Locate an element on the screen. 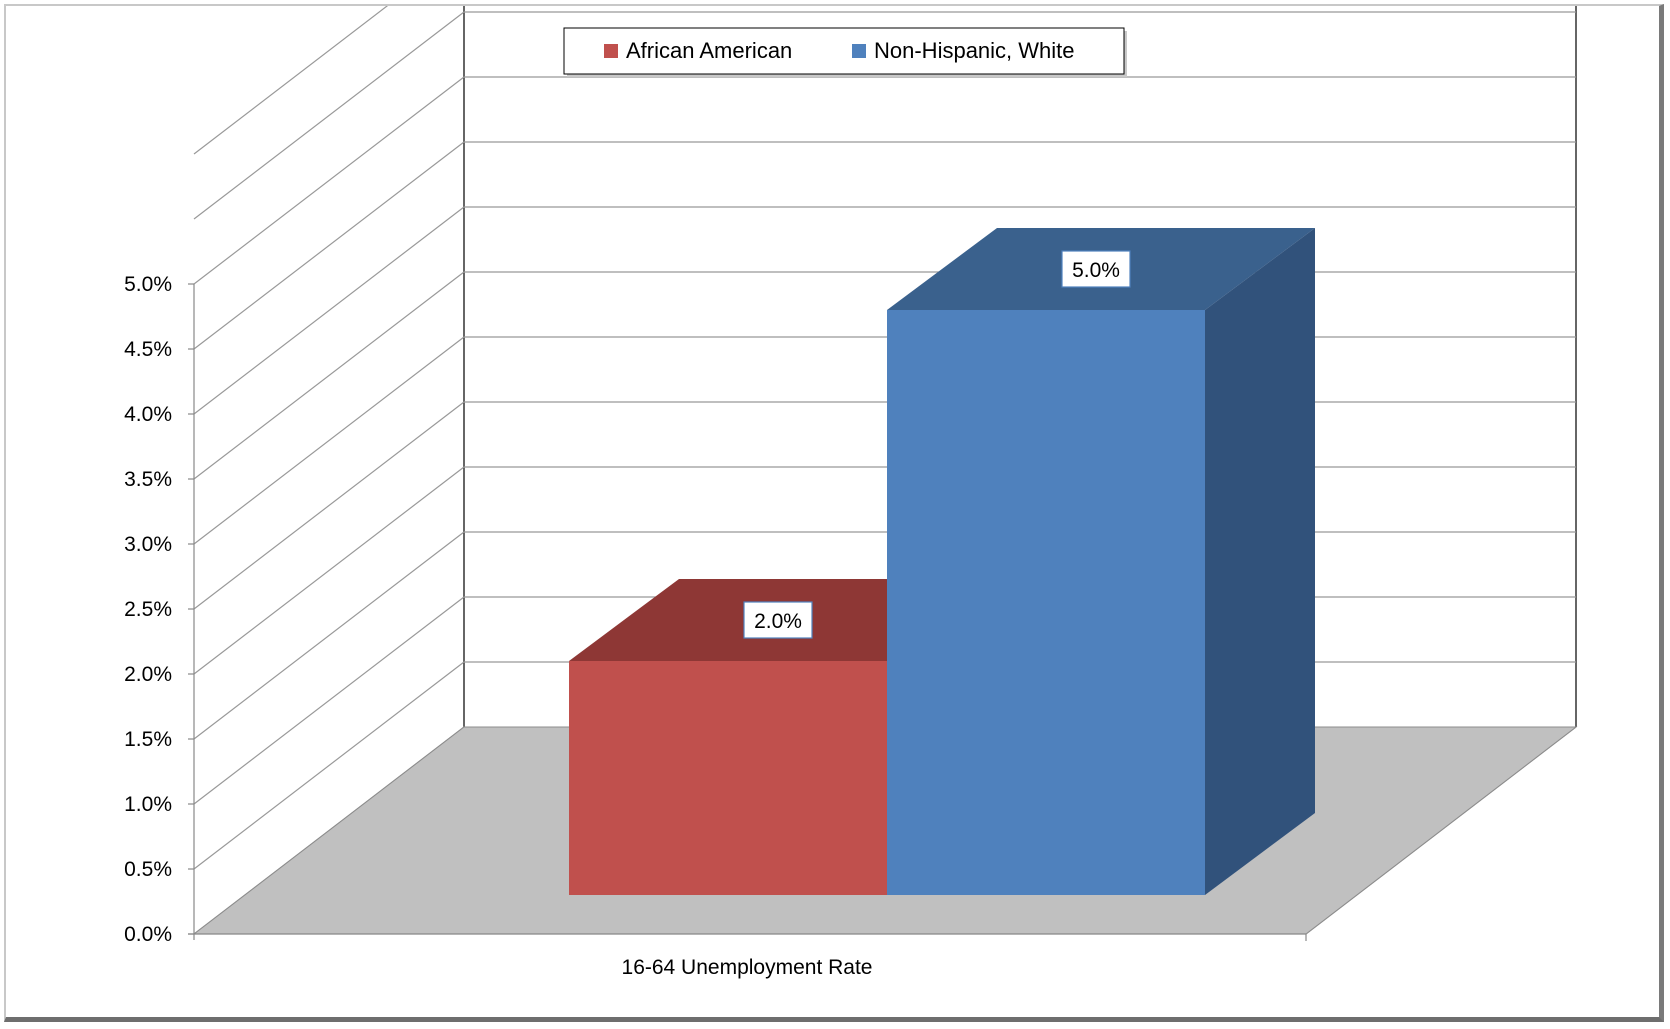 This screenshot has height=1029, width=1670. bar-side-non-hispanic-white is located at coordinates (1260, 561).